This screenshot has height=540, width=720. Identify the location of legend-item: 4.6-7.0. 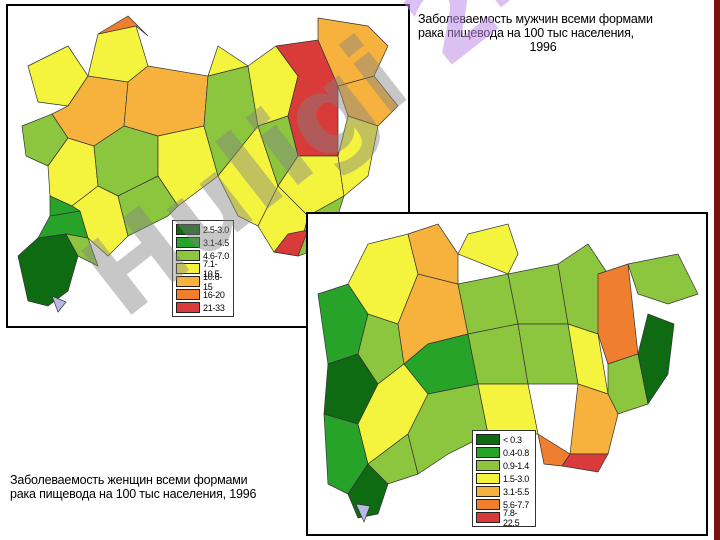
(203, 255).